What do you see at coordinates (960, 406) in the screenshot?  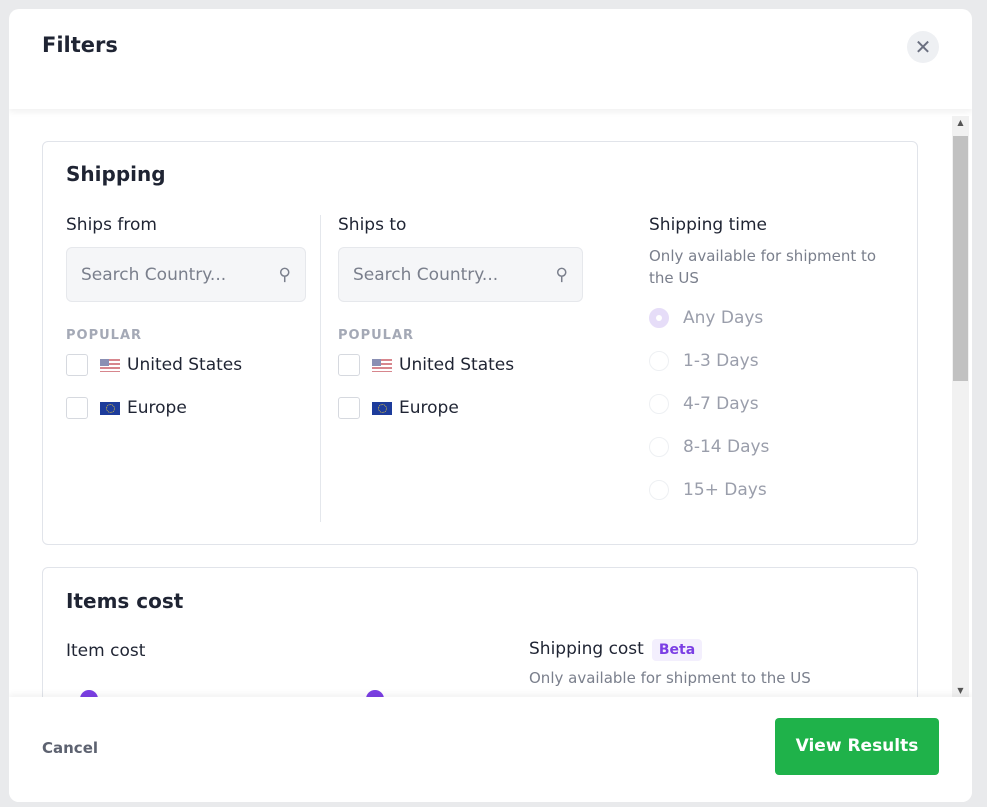 I see `scrollbar: ▲ ▼` at bounding box center [960, 406].